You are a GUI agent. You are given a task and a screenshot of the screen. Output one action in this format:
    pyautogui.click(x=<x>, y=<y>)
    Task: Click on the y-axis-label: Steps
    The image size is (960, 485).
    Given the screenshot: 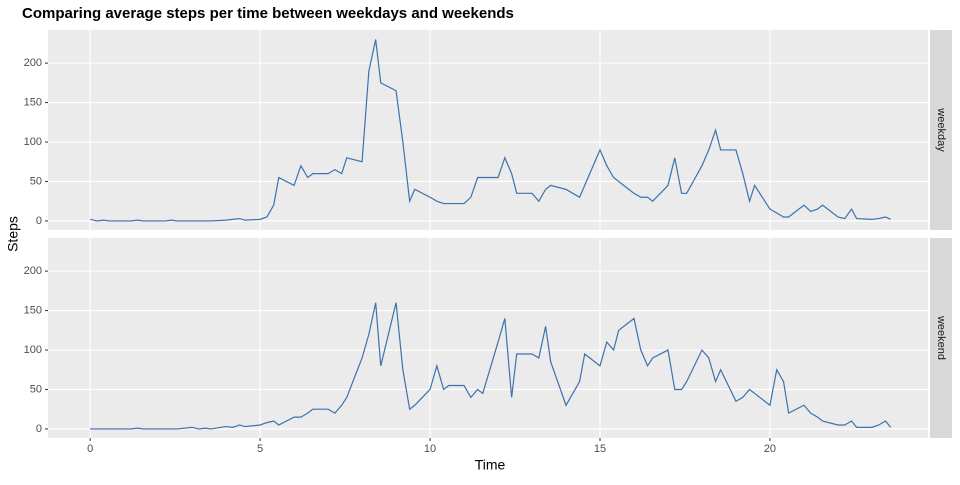 What is the action you would take?
    pyautogui.click(x=13, y=234)
    